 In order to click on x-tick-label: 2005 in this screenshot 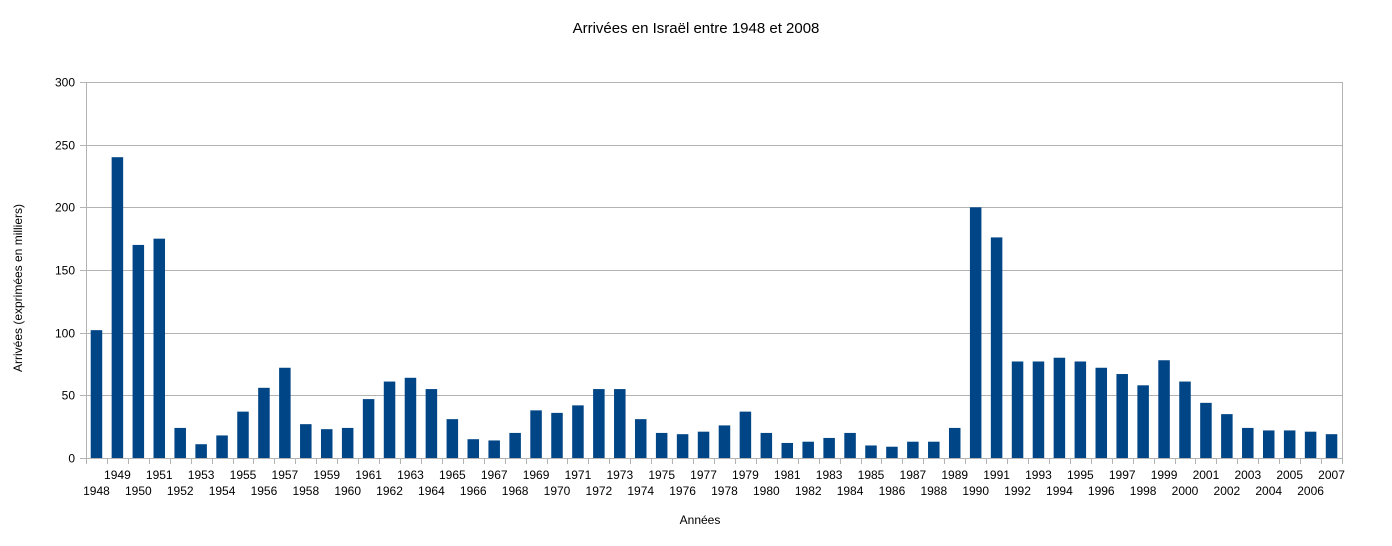, I will do `click(1289, 475)`.